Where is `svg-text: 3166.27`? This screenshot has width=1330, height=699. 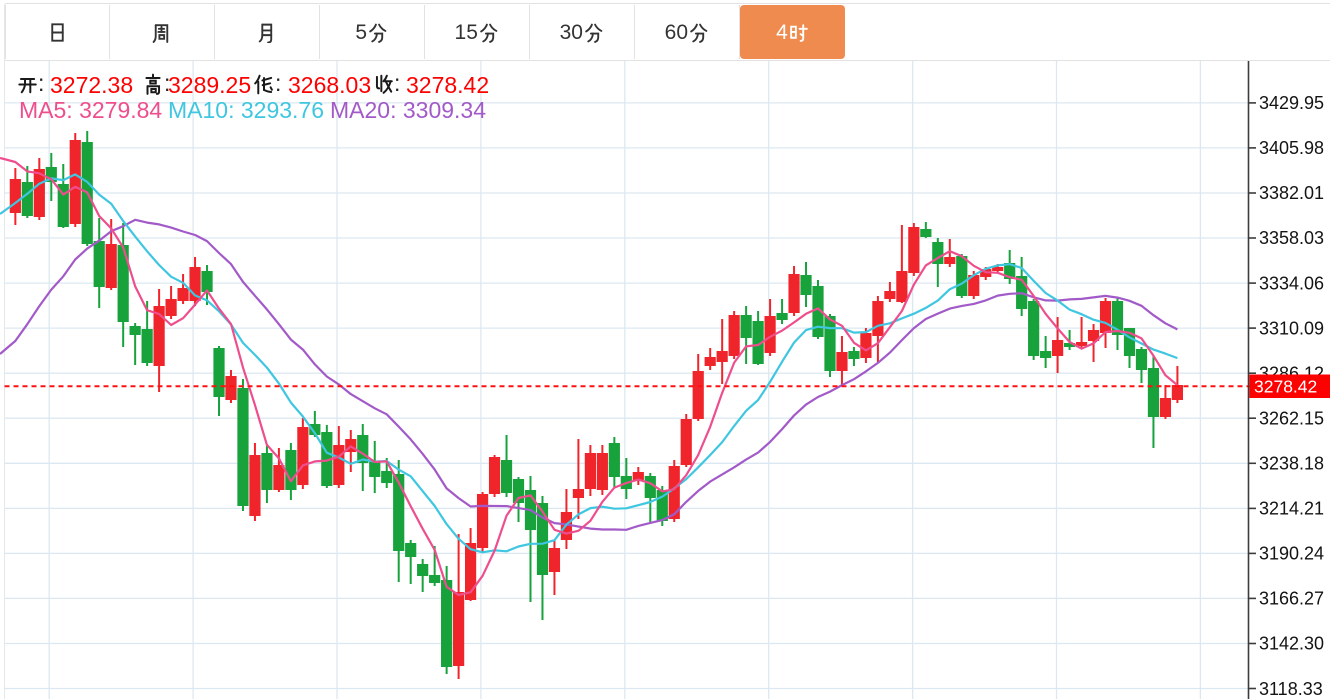 svg-text: 3166.27 is located at coordinates (1291, 599).